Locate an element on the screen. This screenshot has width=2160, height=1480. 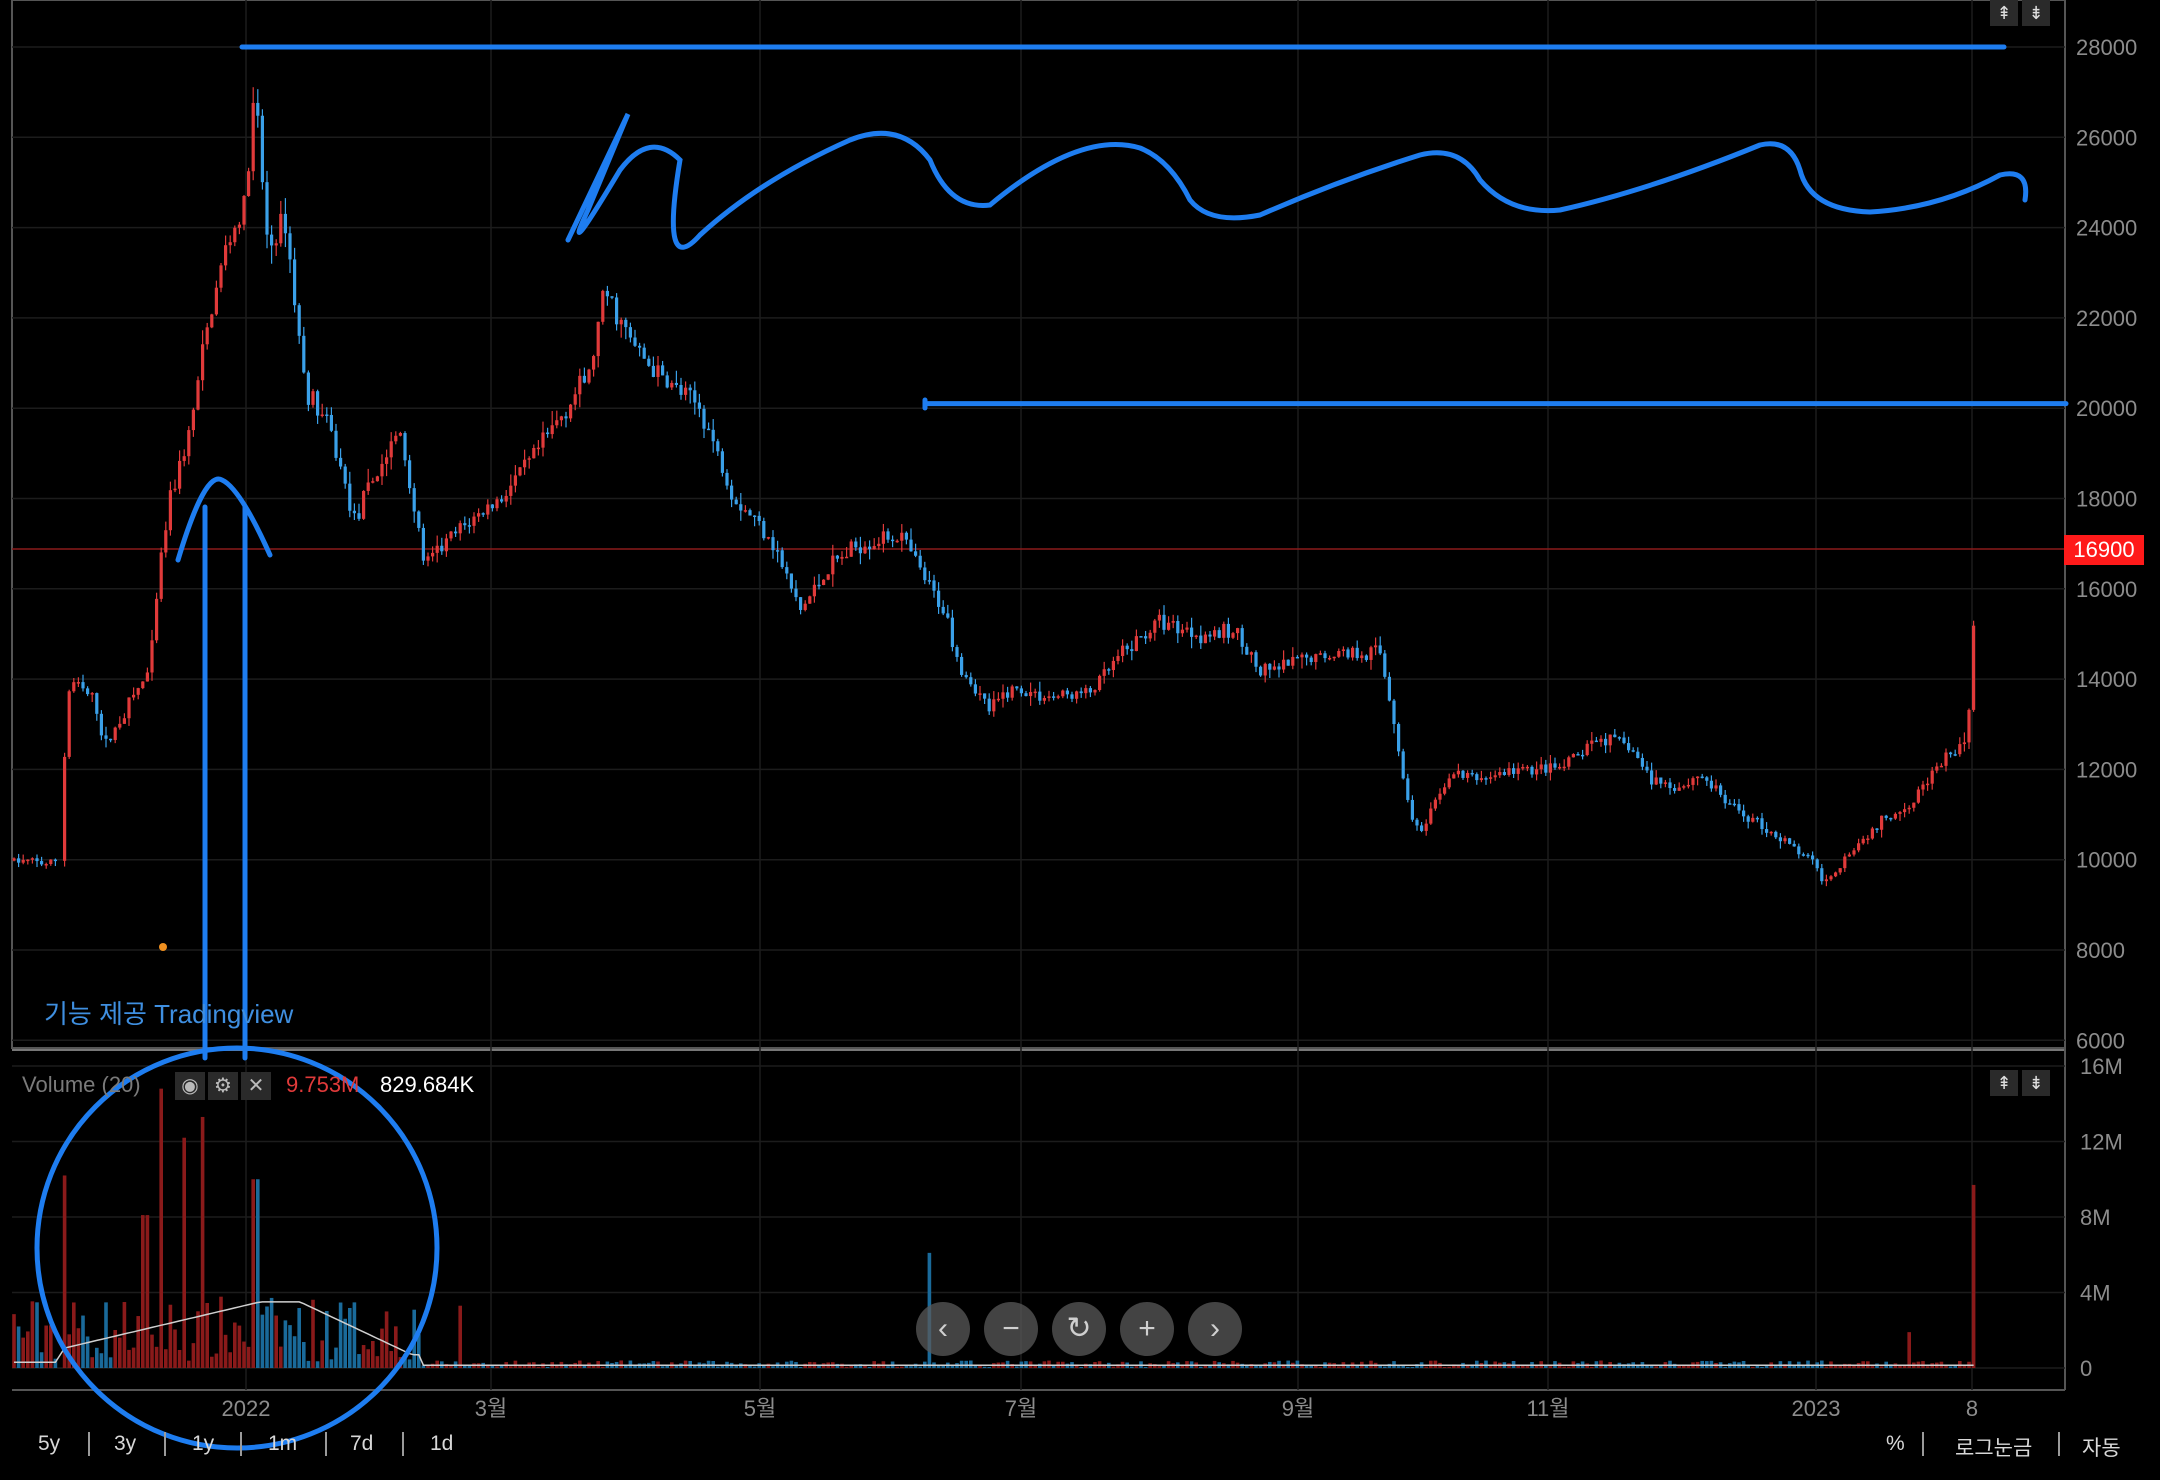
scale-up-icon: ⇞ is located at coordinates (2004, 13).